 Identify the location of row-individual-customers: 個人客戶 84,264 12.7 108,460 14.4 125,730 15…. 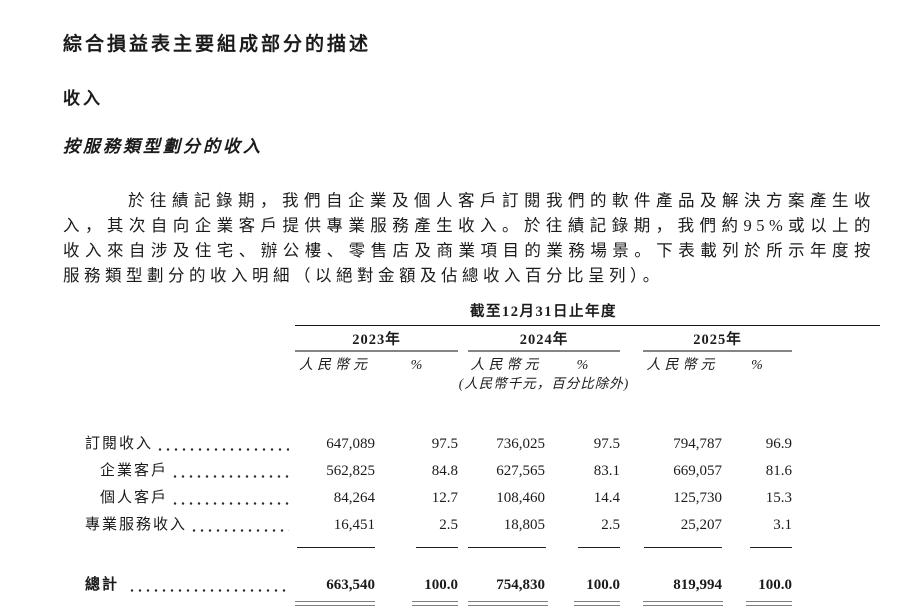
(438, 501).